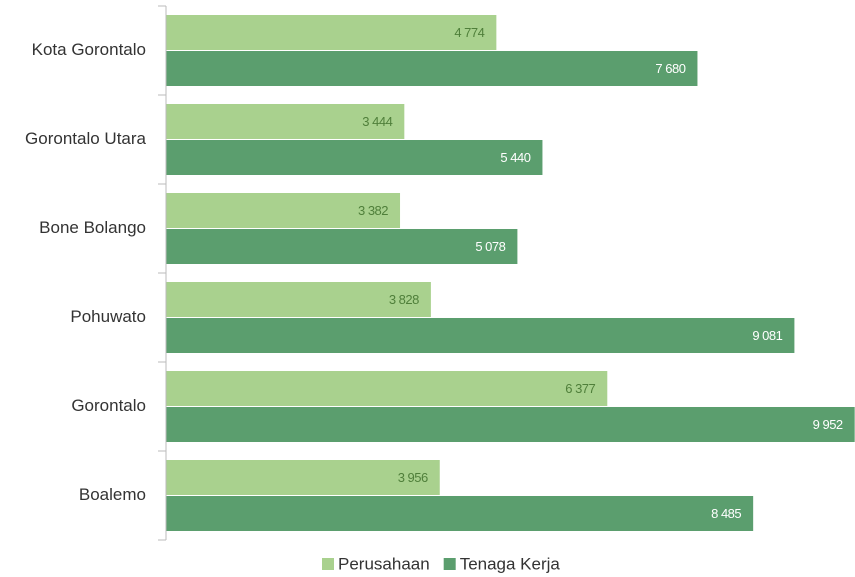  I want to click on y-tick-label: Gorontalo Utara, so click(85, 138).